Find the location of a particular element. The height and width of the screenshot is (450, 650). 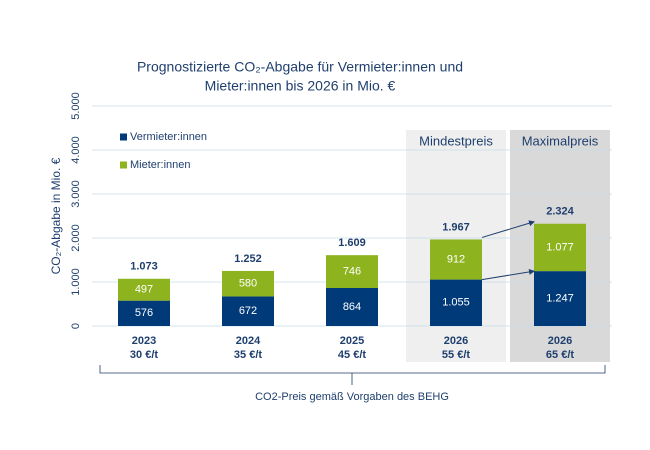

total-label: 2.324 is located at coordinates (560, 212).